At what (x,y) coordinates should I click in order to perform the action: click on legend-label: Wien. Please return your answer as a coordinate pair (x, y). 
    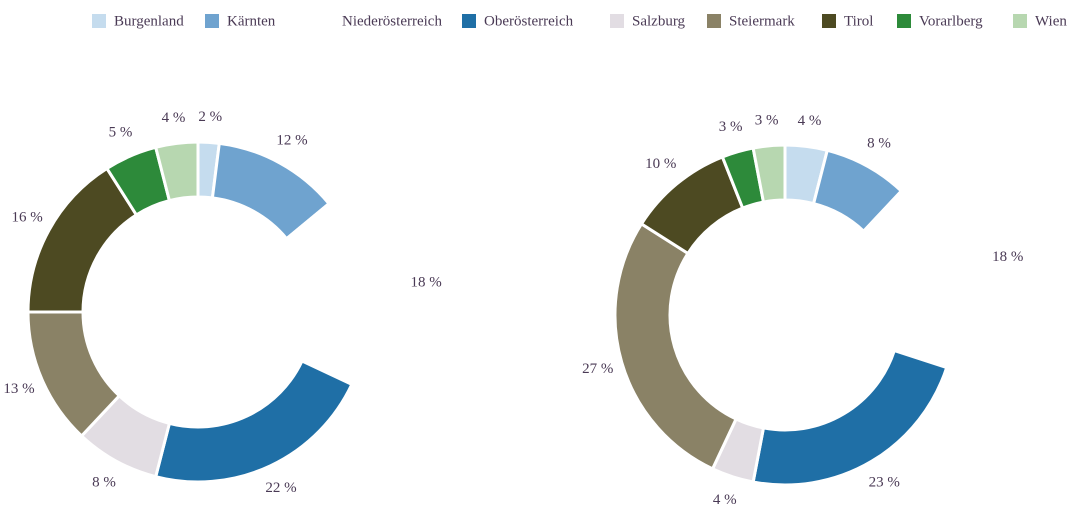
    Looking at the image, I should click on (1051, 21).